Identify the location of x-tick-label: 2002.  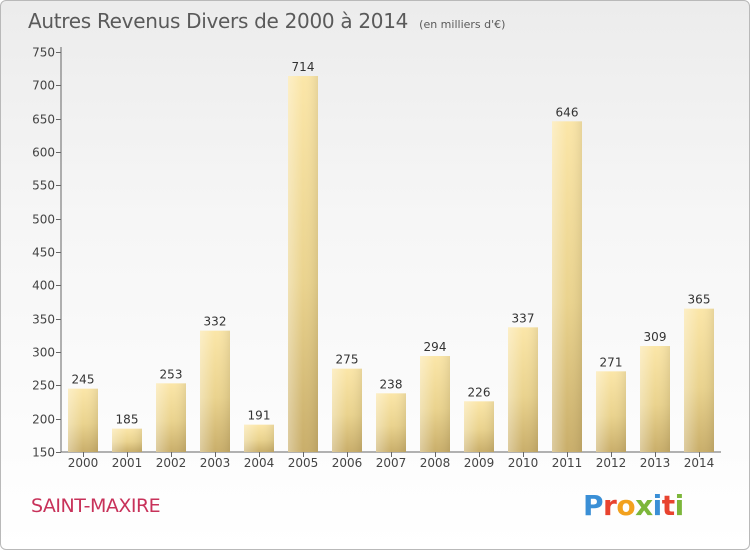
(171, 463).